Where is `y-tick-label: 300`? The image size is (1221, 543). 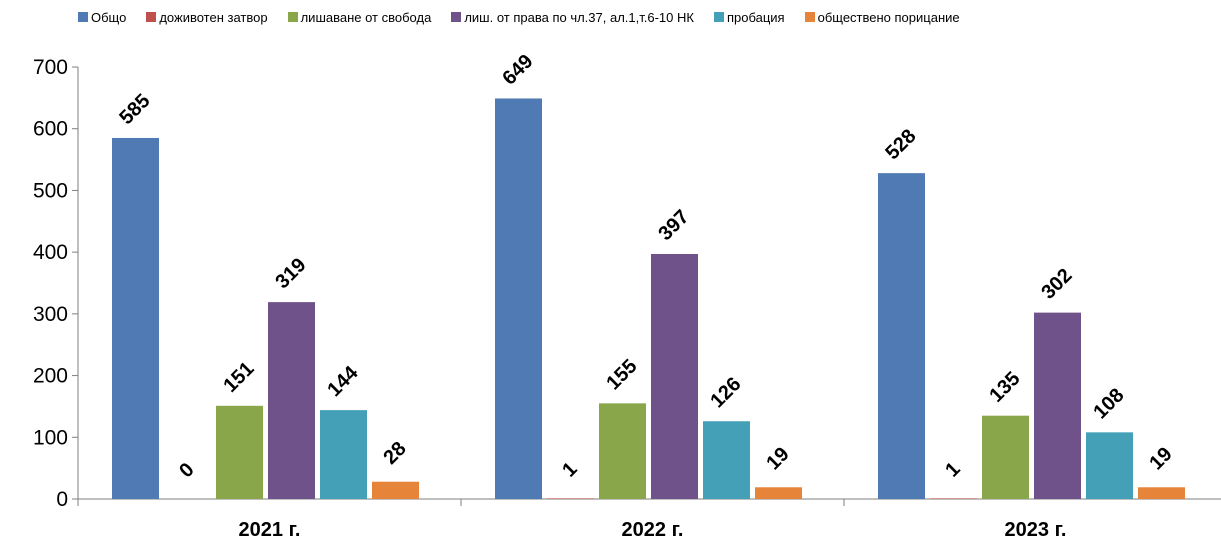 y-tick-label: 300 is located at coordinates (50, 314).